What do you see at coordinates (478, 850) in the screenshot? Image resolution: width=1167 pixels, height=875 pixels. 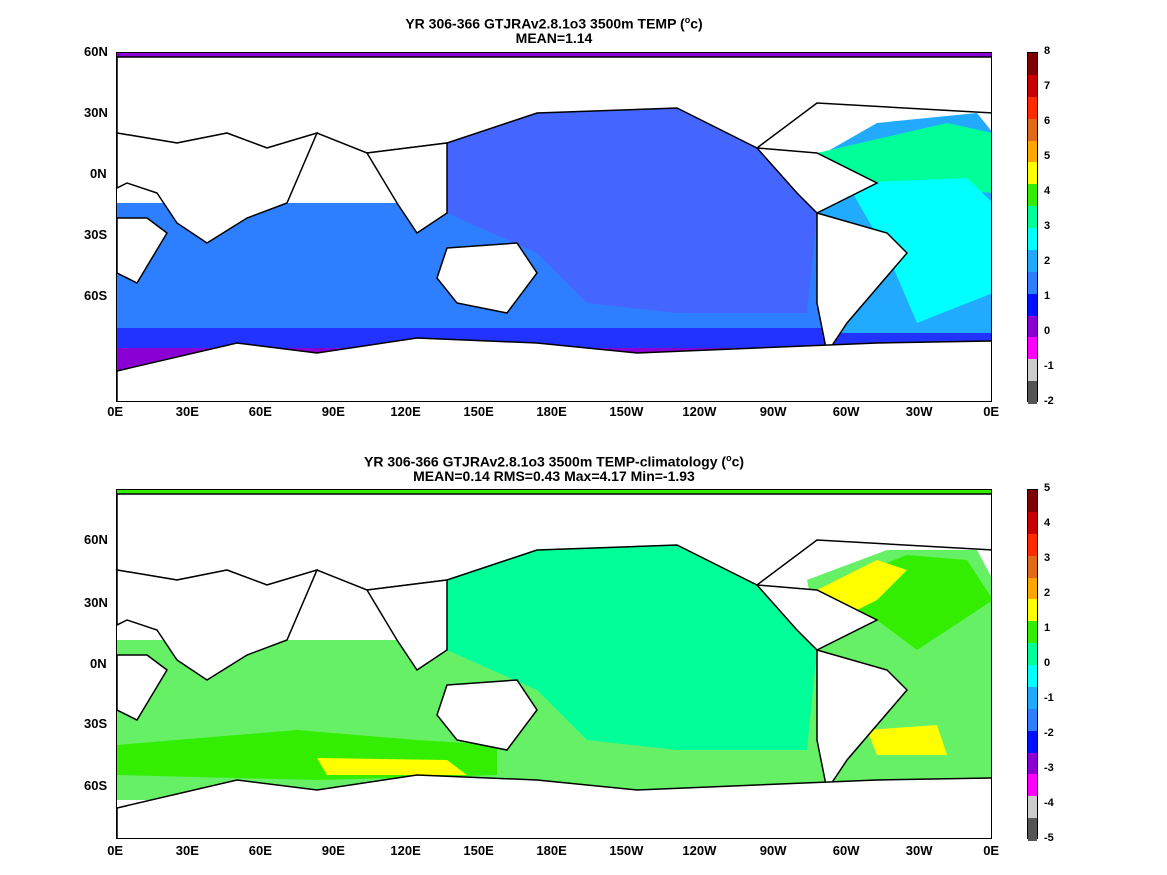 I see `p2-lon-label: 150E` at bounding box center [478, 850].